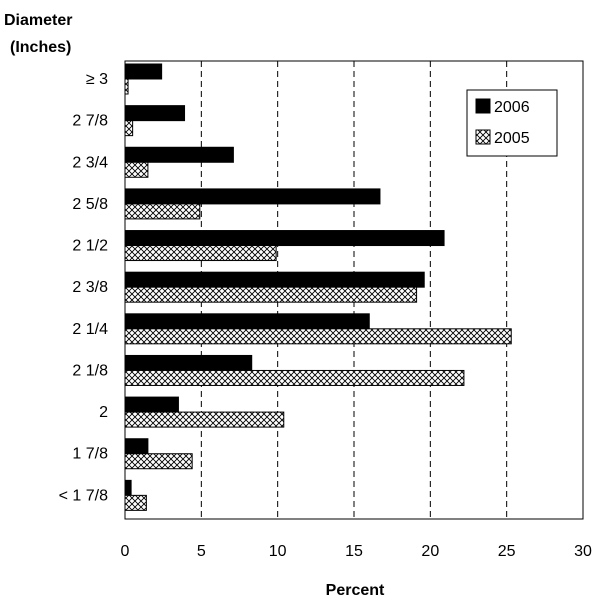 The image size is (597, 599). Describe the element at coordinates (355, 590) in the screenshot. I see `x-axis-title: Percent` at that location.